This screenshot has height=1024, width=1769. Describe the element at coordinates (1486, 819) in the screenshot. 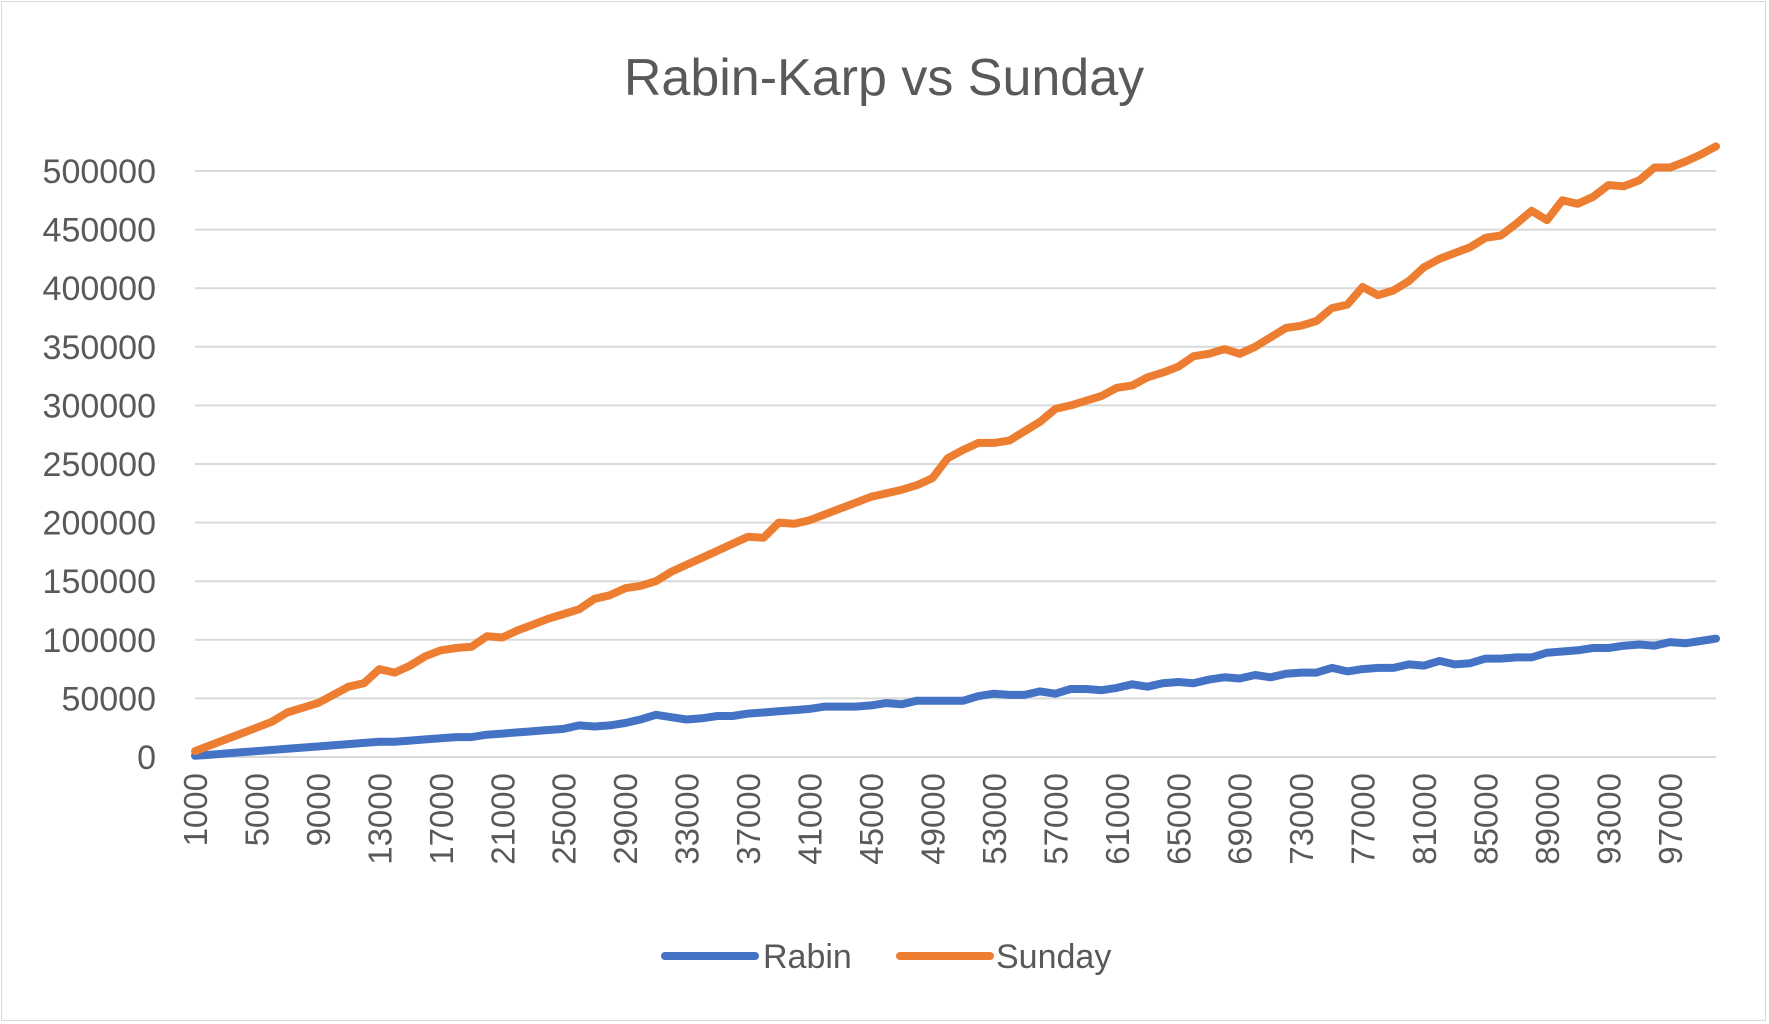

I see `x-tick-label: 85000` at that location.